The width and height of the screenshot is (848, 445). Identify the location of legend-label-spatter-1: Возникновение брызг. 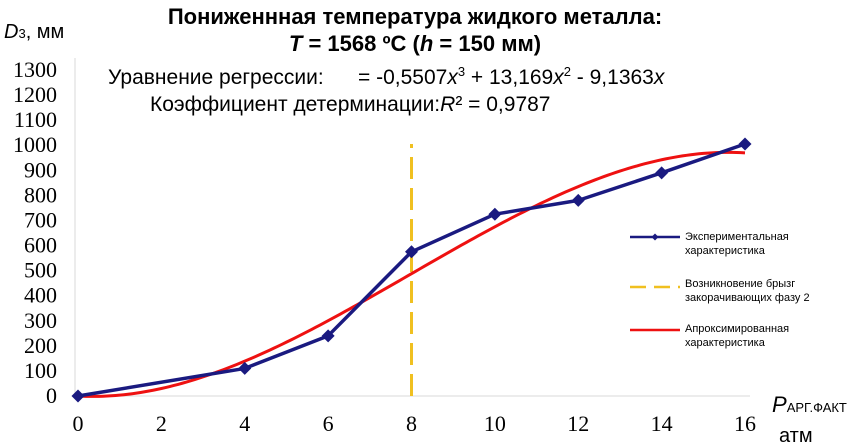
(740, 284).